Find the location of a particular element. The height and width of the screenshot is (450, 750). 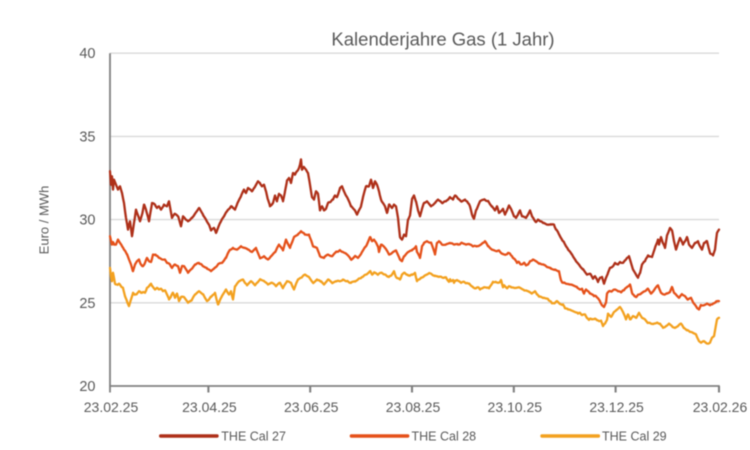

svg-text: 23.10.25 is located at coordinates (515, 407).